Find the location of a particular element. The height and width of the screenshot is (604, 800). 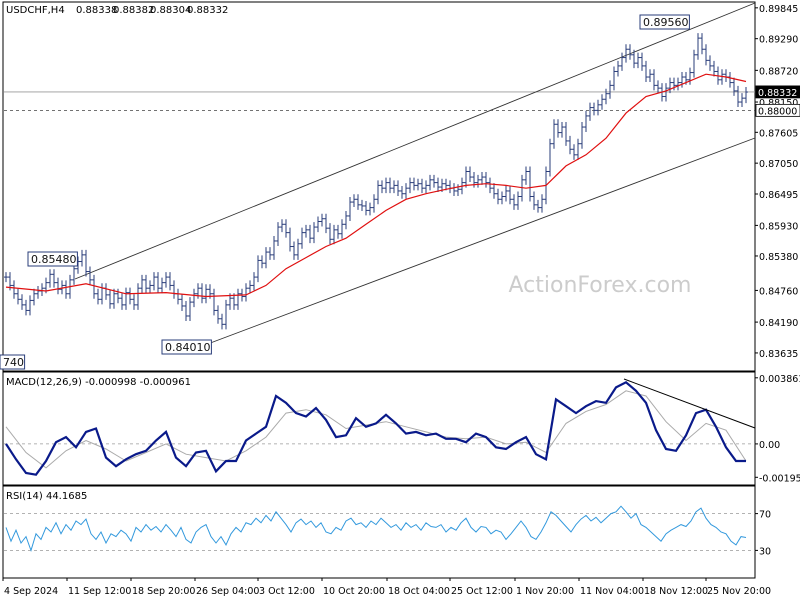

price-label-text: 0.89560 is located at coordinates (666, 22).